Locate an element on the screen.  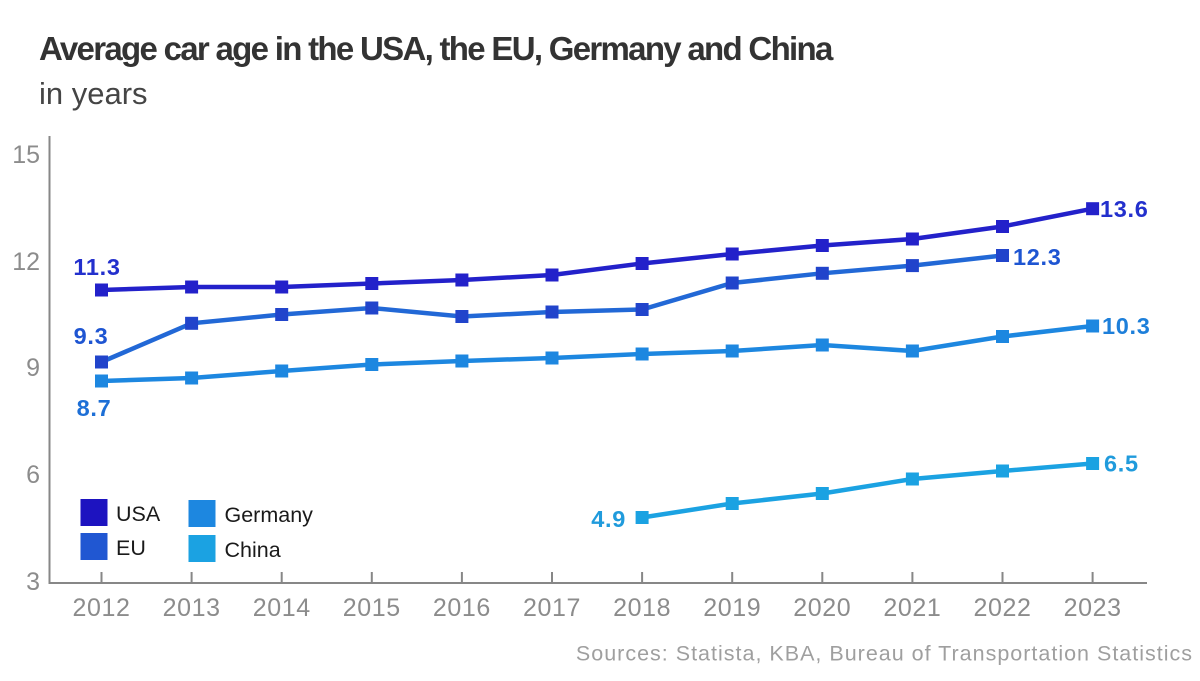
svg-text: 2022 is located at coordinates (1002, 608).